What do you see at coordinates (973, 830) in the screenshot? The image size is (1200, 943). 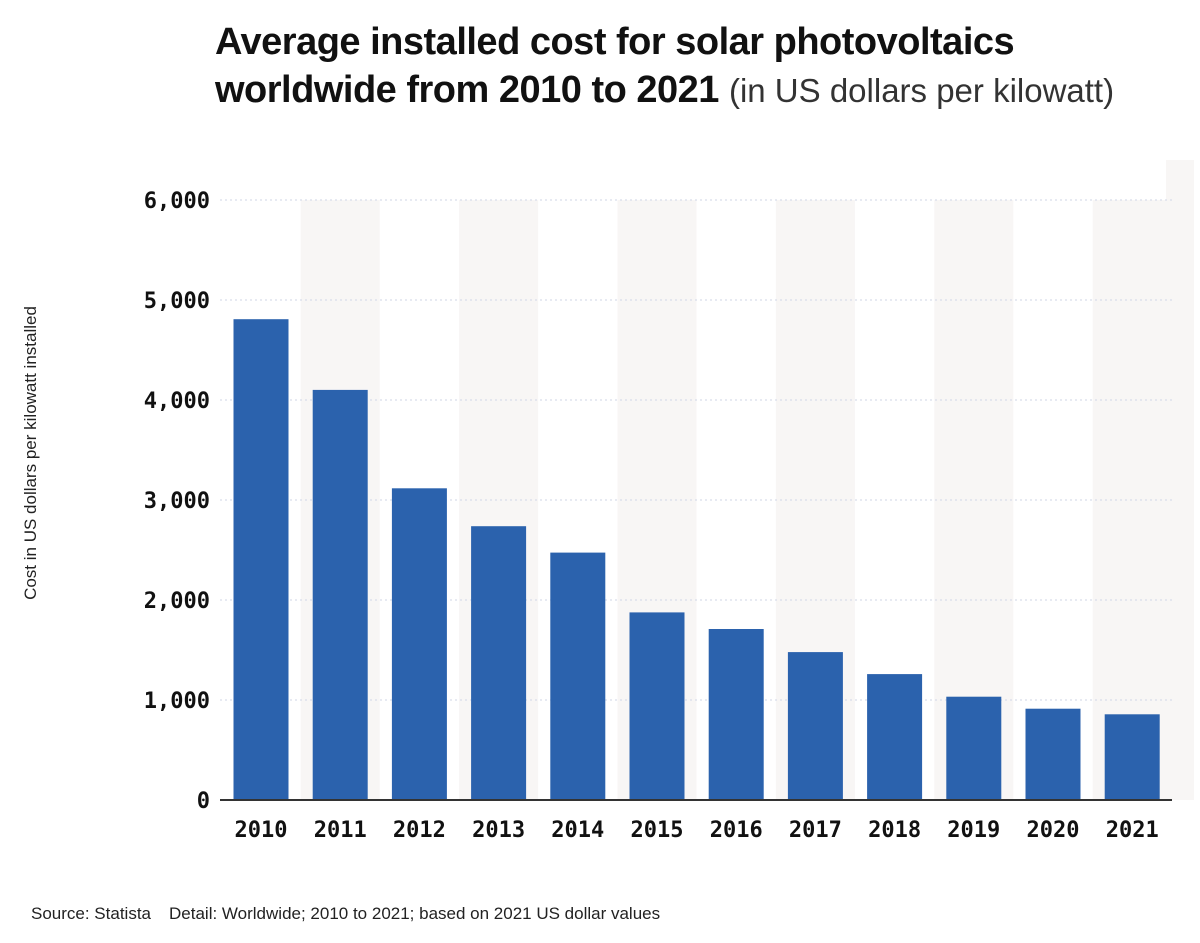 I see `x-tick-label: 2019` at bounding box center [973, 830].